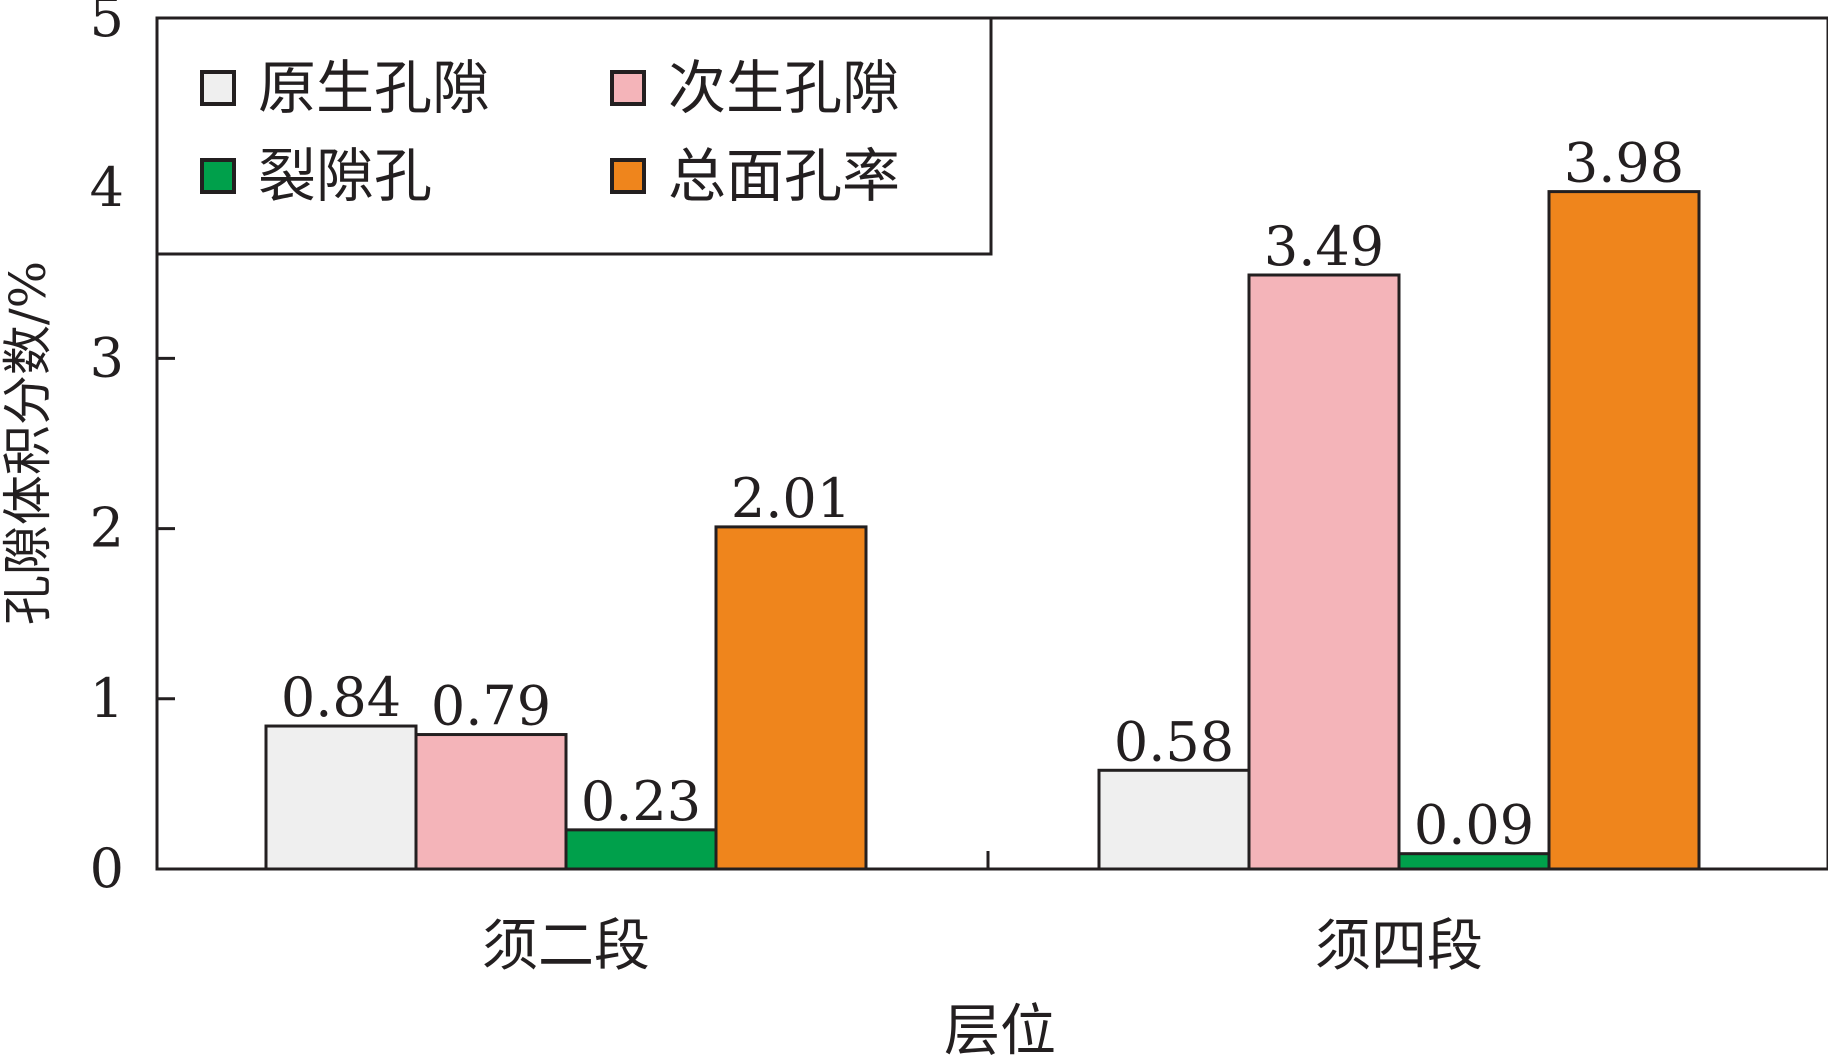 Image resolution: width=1828 pixels, height=1062 pixels. I want to click on x-category-label: 须四段, so click(1399, 946).